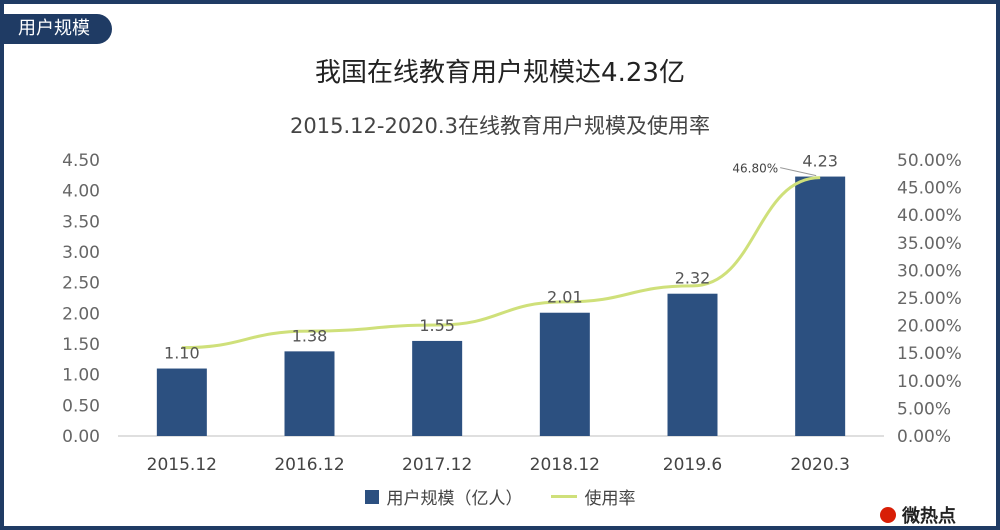  What do you see at coordinates (563, 496) in the screenshot?
I see `legend-line-swatch` at bounding box center [563, 496].